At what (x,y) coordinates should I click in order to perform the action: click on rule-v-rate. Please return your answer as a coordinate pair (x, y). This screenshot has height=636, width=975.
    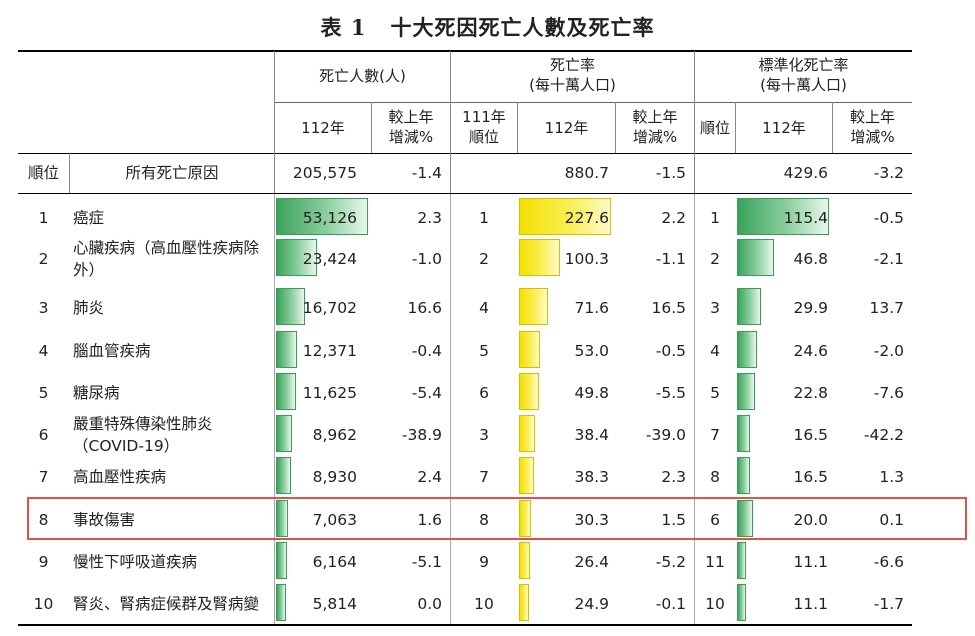
    Looking at the image, I should click on (450, 122).